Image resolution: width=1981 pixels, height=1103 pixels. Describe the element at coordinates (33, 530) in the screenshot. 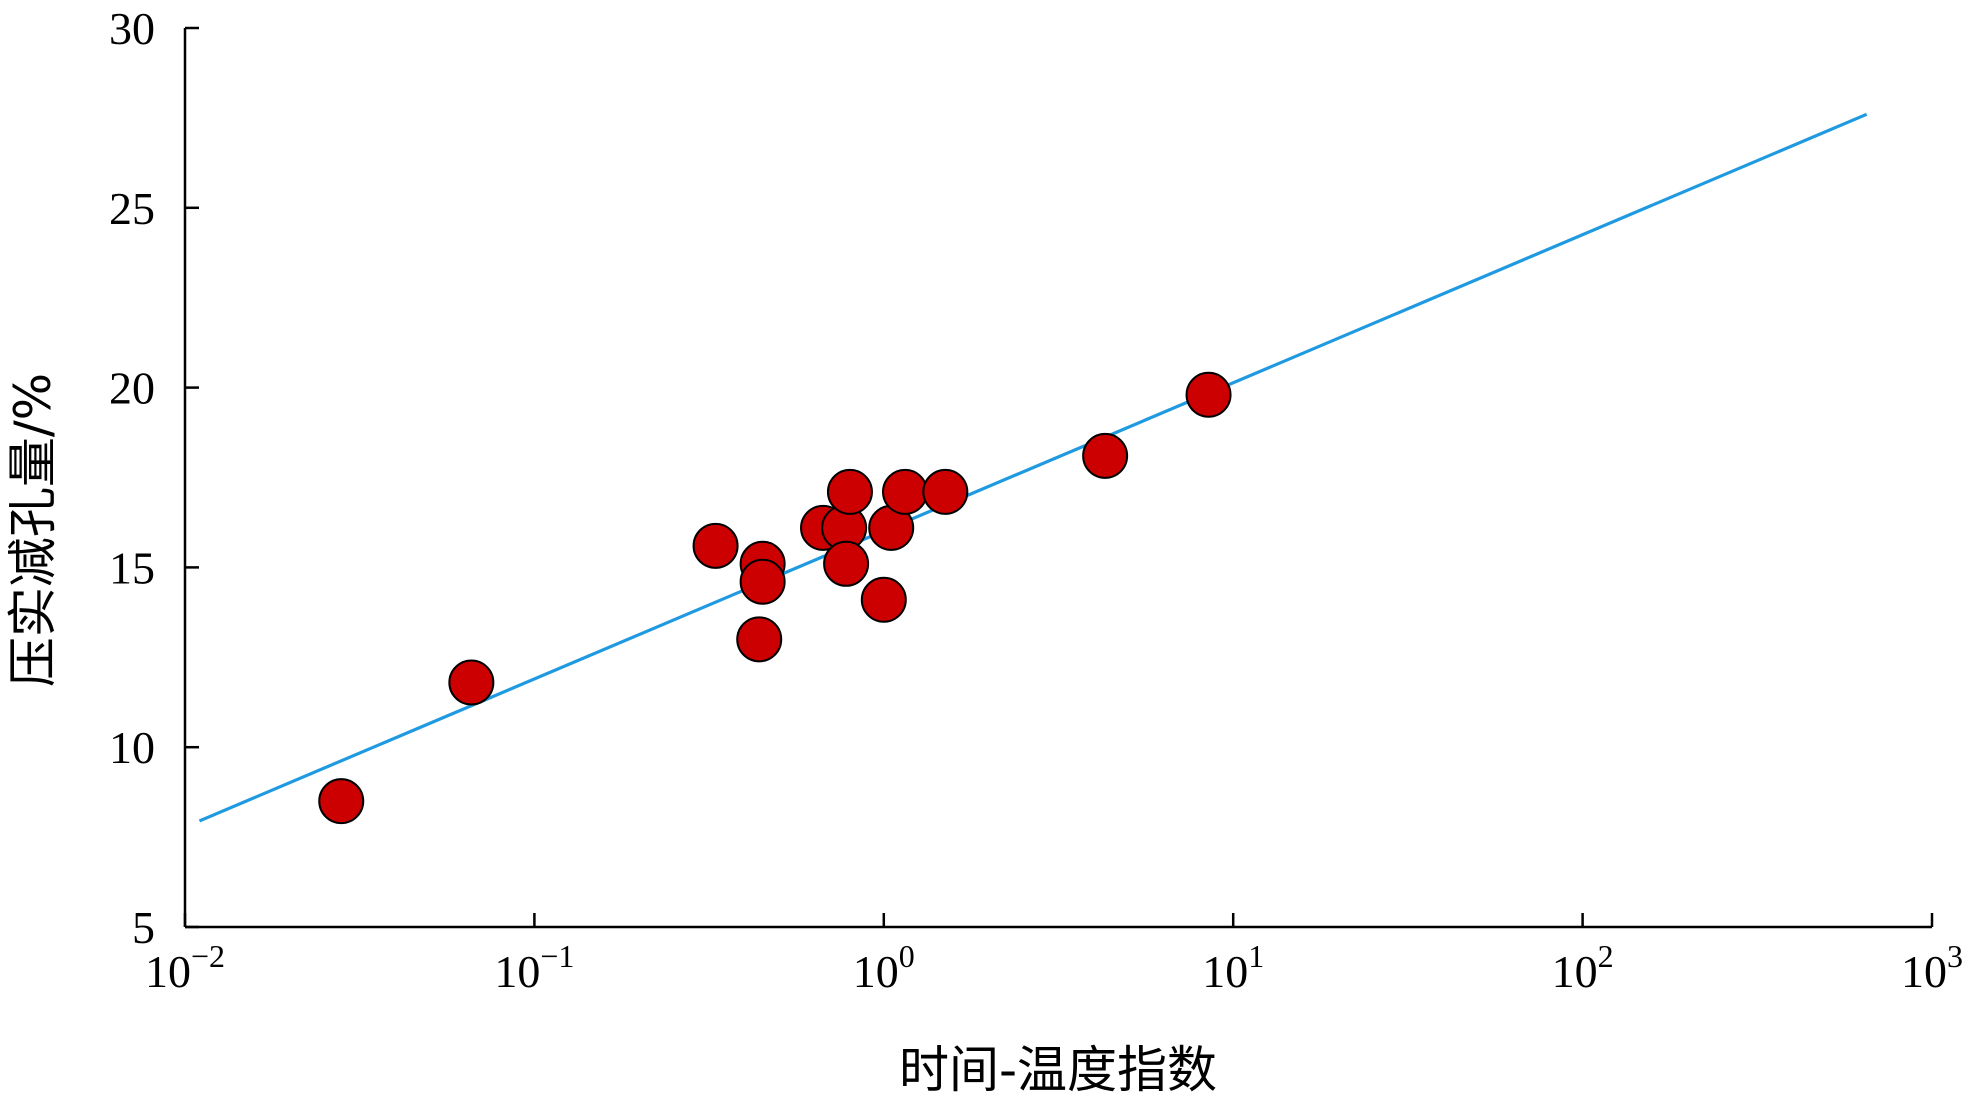

I see `y-axis-title: 压实减孔量/%` at that location.